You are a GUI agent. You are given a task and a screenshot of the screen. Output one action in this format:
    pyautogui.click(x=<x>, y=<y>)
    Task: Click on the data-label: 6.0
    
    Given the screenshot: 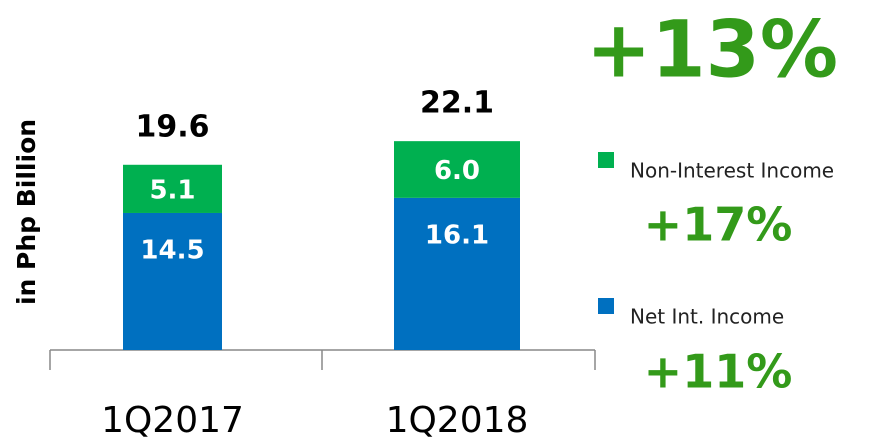 What is the action you would take?
    pyautogui.click(x=457, y=171)
    